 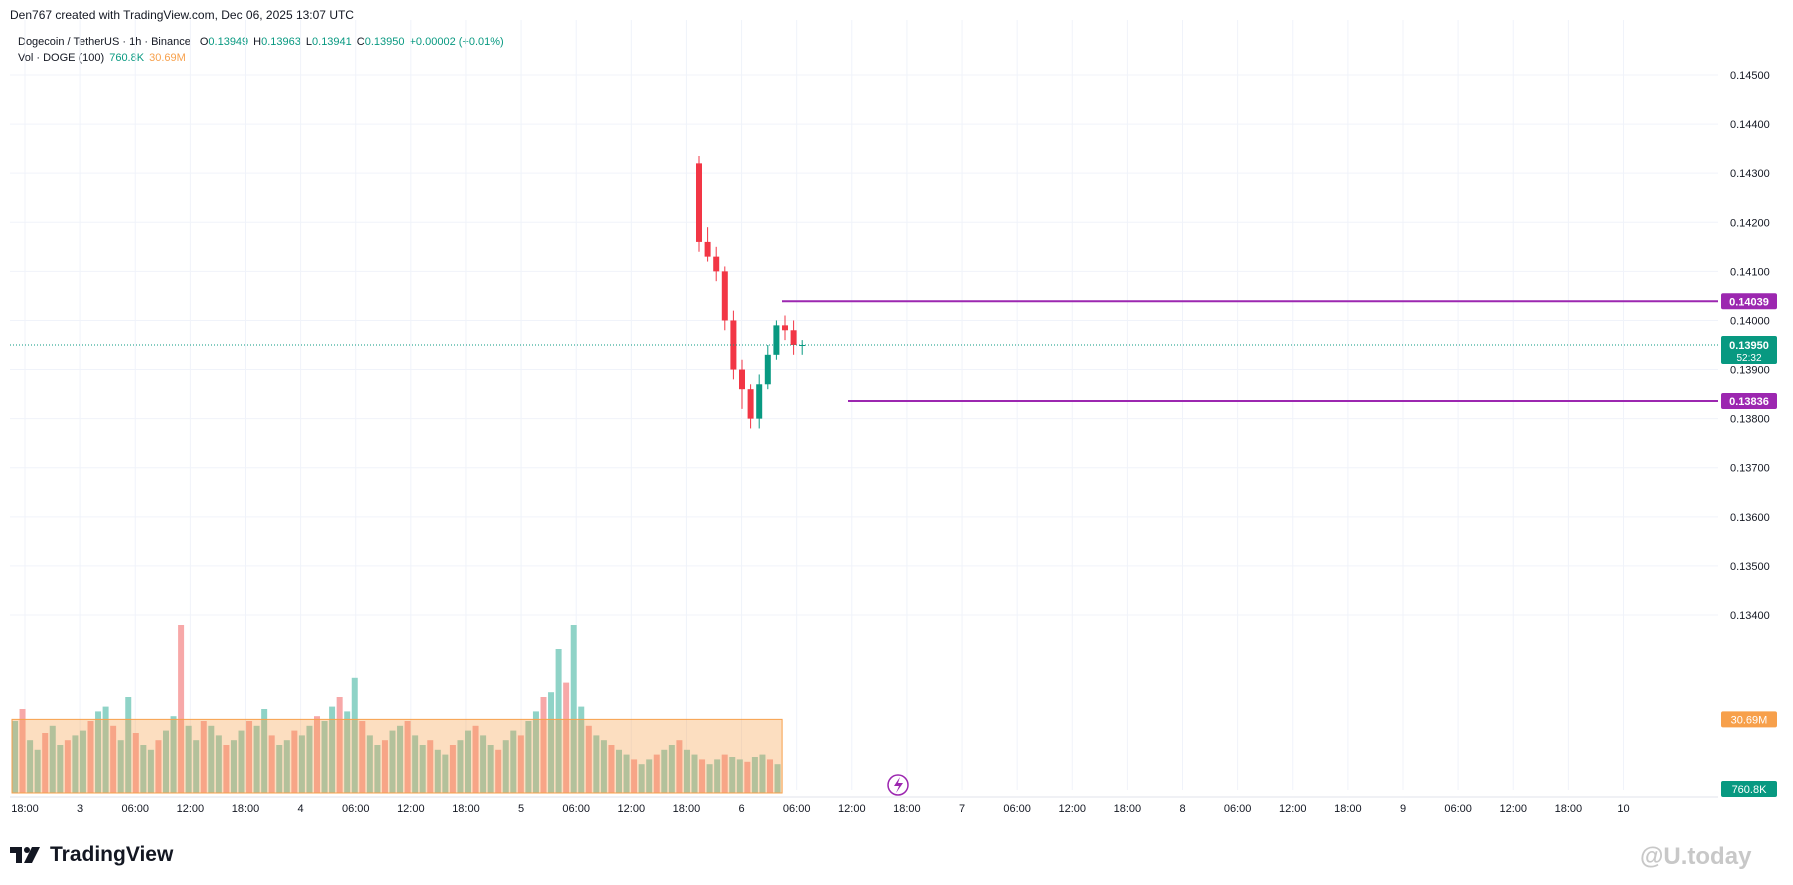 I want to click on level-badge-label: 0.13836, so click(x=1749, y=402).